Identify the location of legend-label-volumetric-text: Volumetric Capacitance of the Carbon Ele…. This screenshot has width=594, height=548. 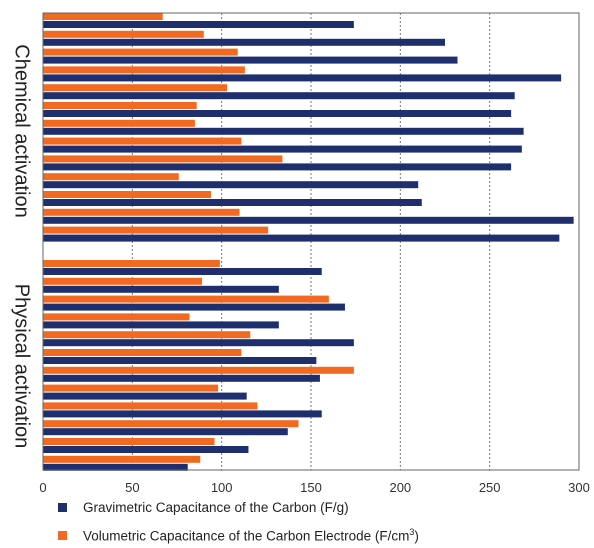
(246, 536).